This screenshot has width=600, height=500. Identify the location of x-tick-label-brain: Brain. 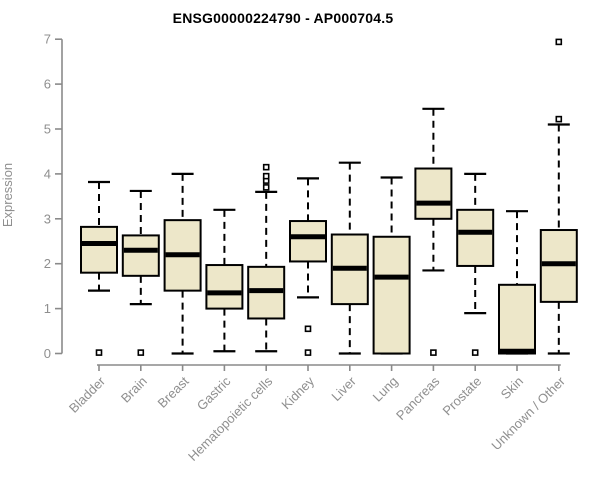
(134, 390).